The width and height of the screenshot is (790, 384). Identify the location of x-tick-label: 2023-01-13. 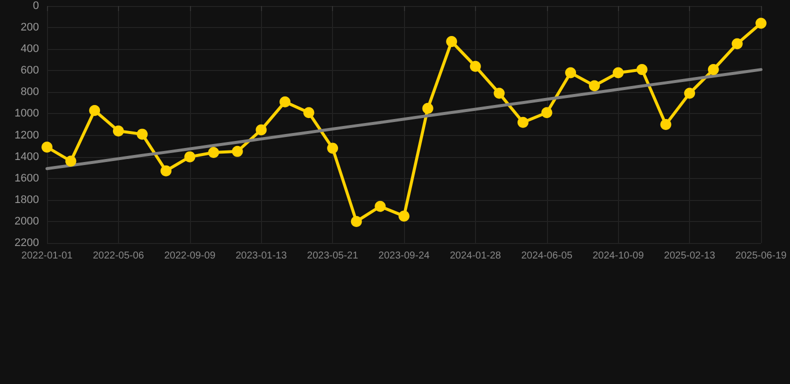
(262, 256).